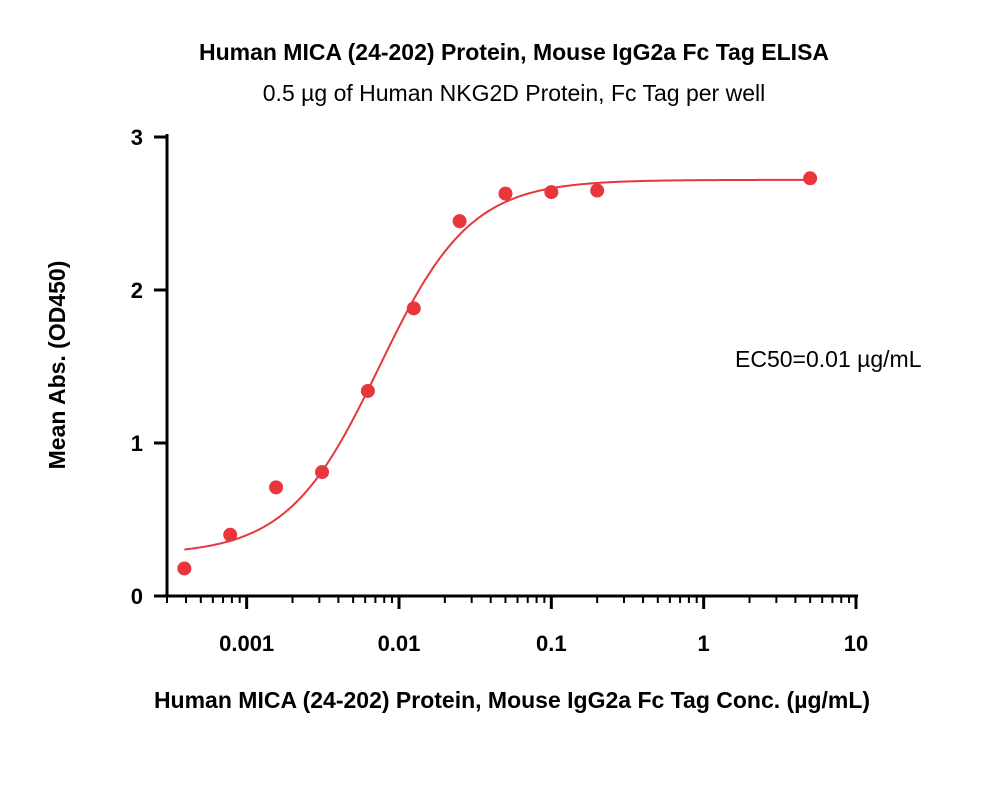 The height and width of the screenshot is (795, 1000). What do you see at coordinates (137, 290) in the screenshot?
I see `y-tick-label-2: 2` at bounding box center [137, 290].